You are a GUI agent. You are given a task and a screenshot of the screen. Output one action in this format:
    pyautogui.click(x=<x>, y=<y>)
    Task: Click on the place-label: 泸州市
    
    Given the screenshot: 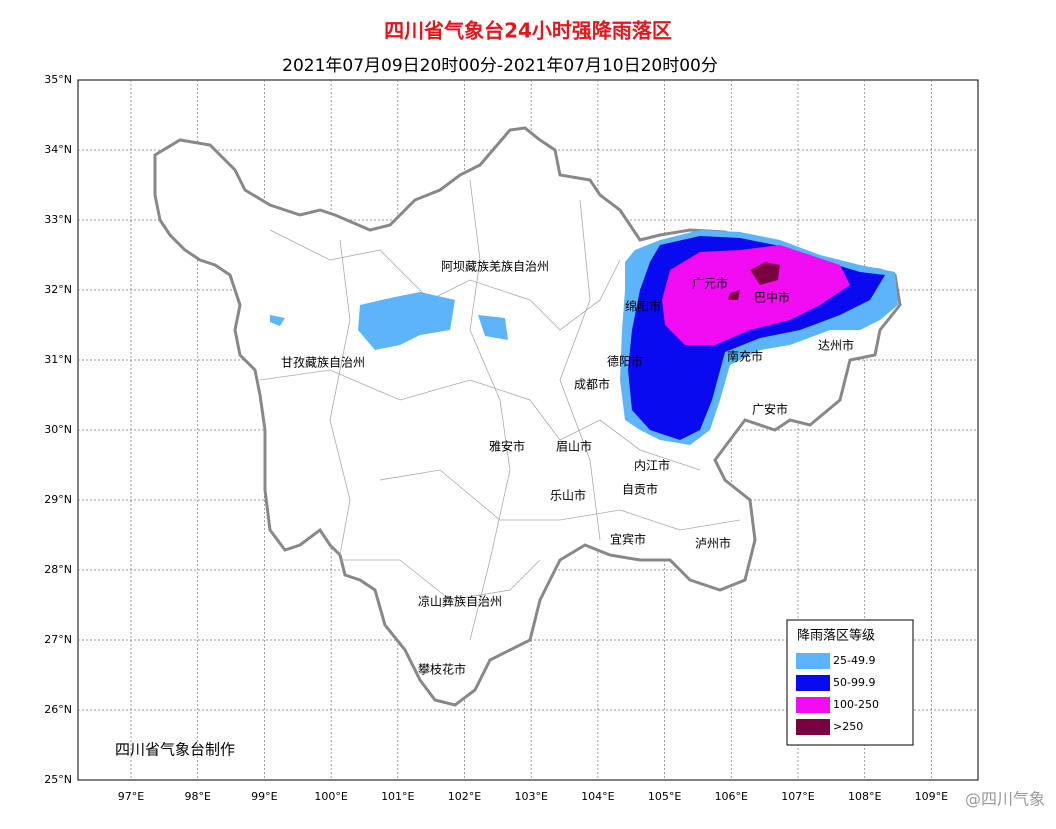 What is the action you would take?
    pyautogui.click(x=713, y=543)
    